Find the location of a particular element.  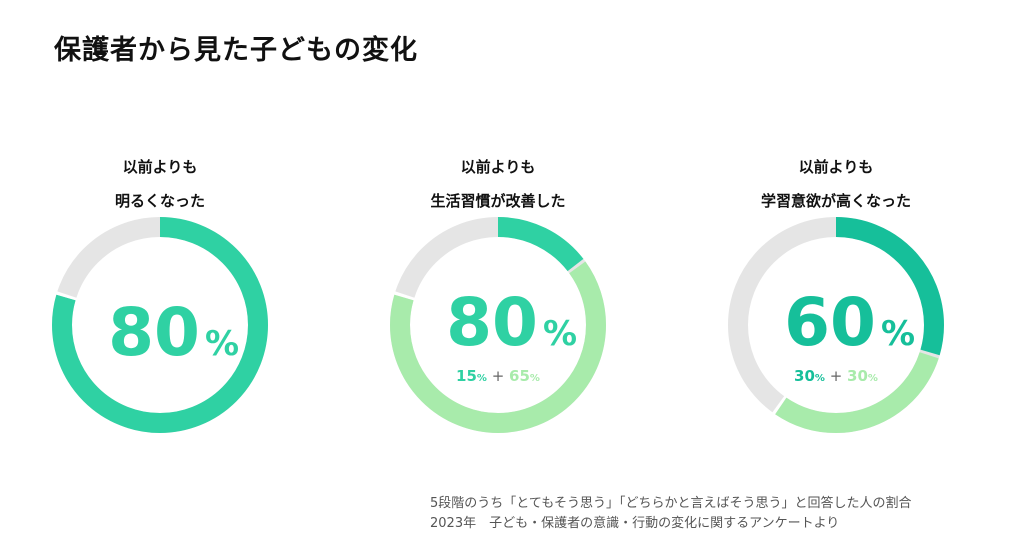

caption-line-2: 学習意欲が高くなった is located at coordinates (835, 201).